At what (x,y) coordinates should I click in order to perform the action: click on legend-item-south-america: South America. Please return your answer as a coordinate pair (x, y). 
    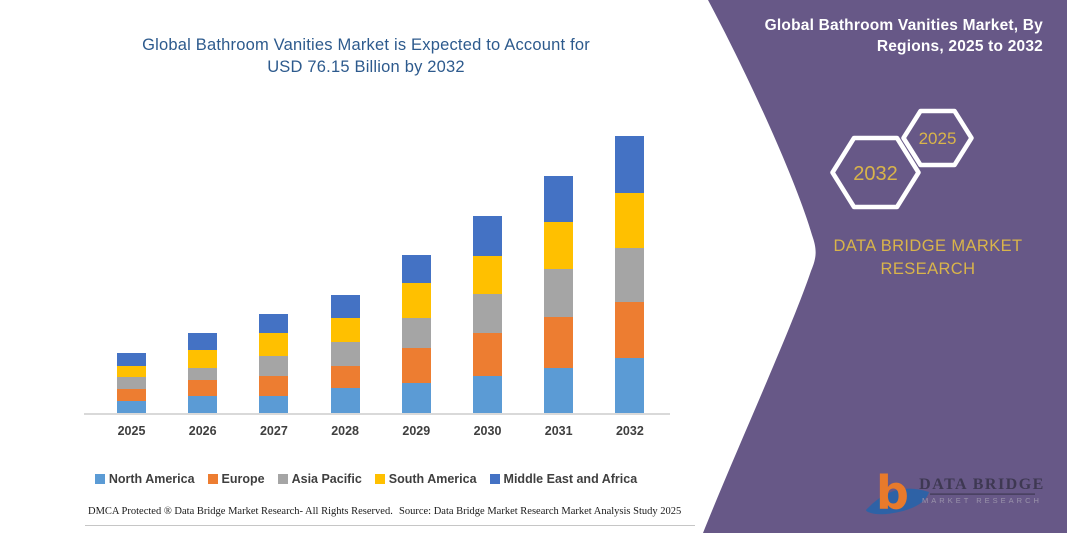
    Looking at the image, I should click on (425, 479).